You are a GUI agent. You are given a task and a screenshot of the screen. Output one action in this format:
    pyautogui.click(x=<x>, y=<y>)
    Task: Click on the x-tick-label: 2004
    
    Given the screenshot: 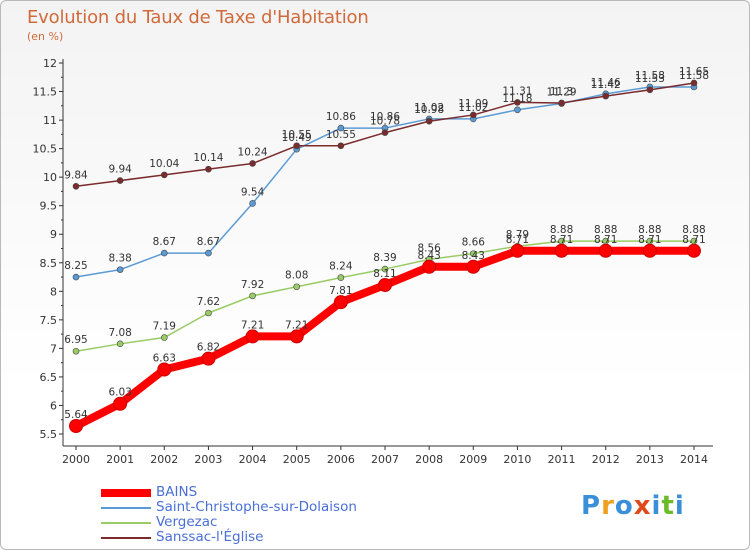 What is the action you would take?
    pyautogui.click(x=253, y=459)
    